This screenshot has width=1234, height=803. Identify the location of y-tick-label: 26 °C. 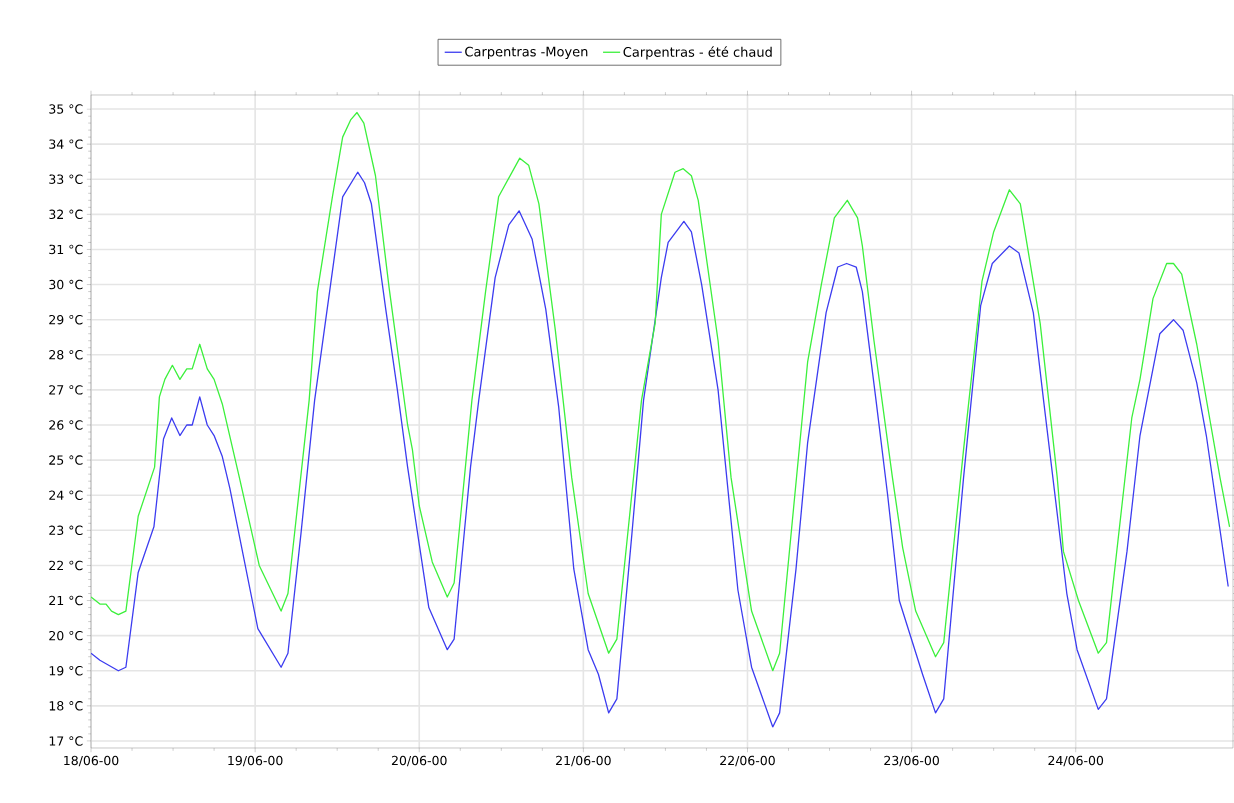
(66, 425).